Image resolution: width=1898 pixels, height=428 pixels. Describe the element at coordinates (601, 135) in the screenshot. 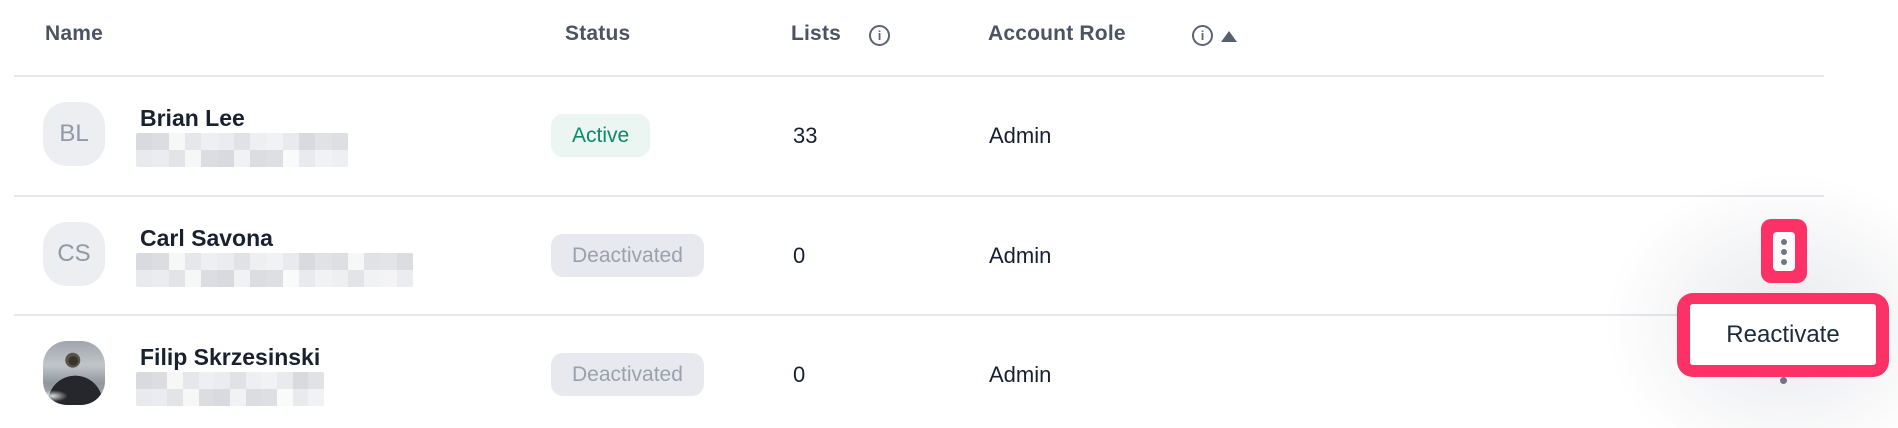

I see `status-badge: Active` at that location.